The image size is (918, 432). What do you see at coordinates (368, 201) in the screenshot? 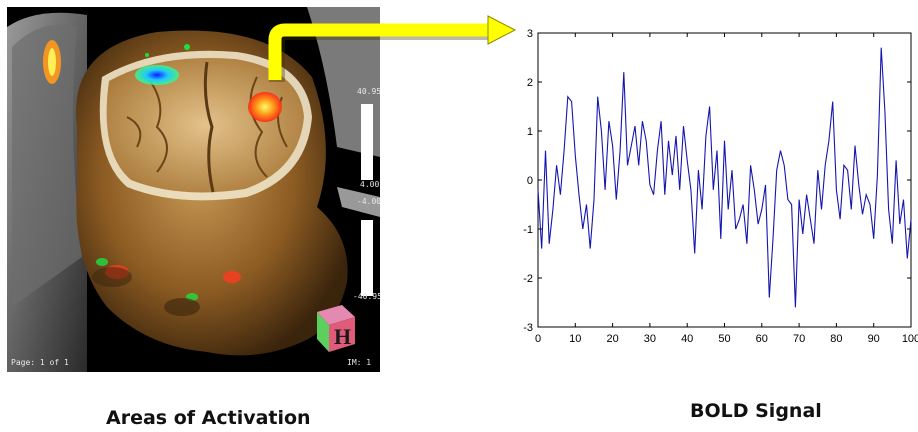
I see `scale-neg-max-label: -4.00` at bounding box center [368, 201].